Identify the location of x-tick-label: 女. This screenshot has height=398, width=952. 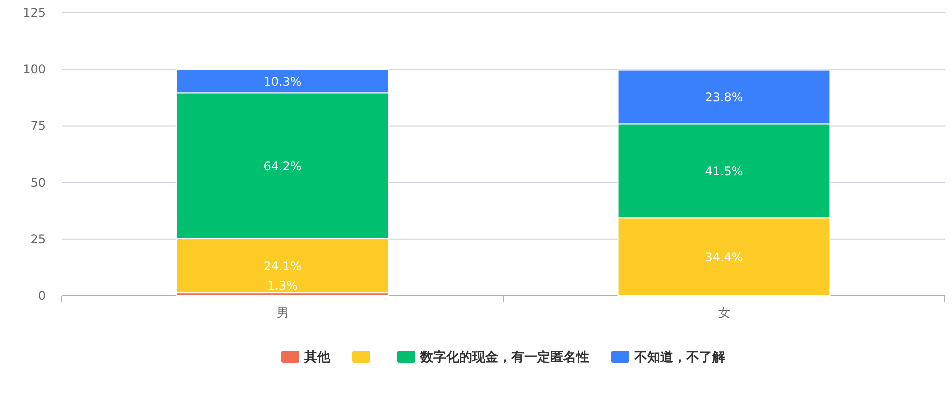
(724, 313).